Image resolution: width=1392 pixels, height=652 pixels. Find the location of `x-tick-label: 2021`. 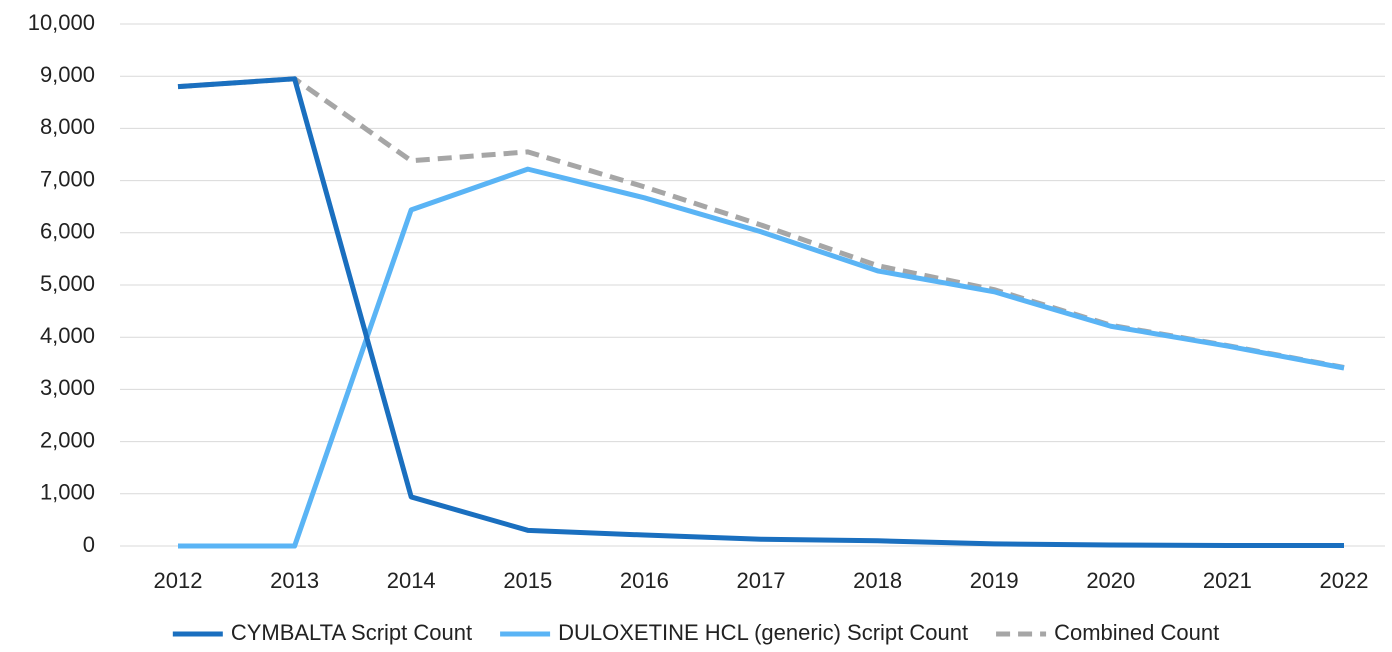

x-tick-label: 2021 is located at coordinates (1227, 580).